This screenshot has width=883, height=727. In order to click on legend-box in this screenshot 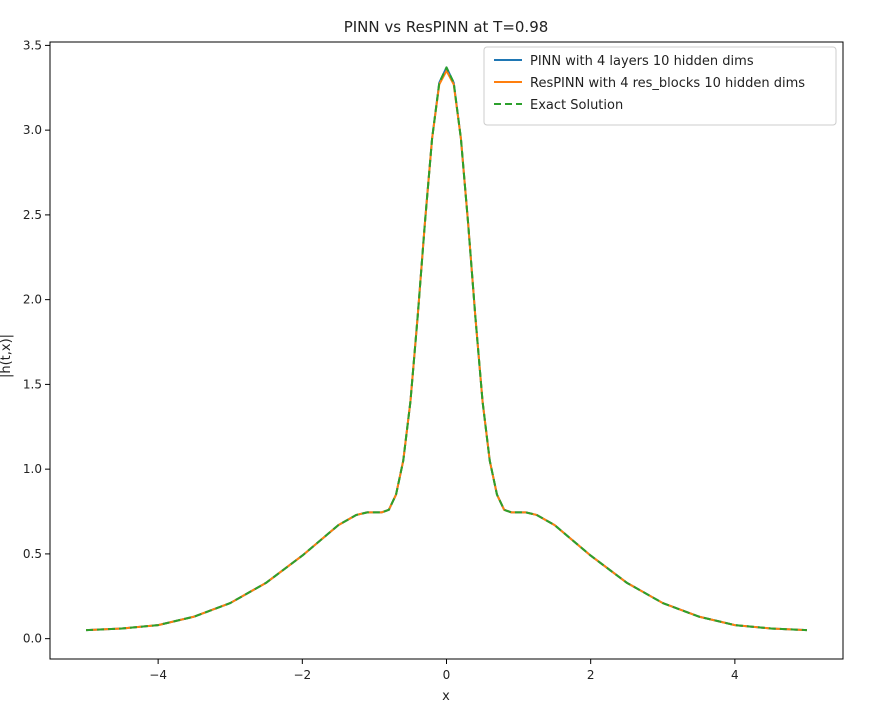, I will do `click(660, 86)`.